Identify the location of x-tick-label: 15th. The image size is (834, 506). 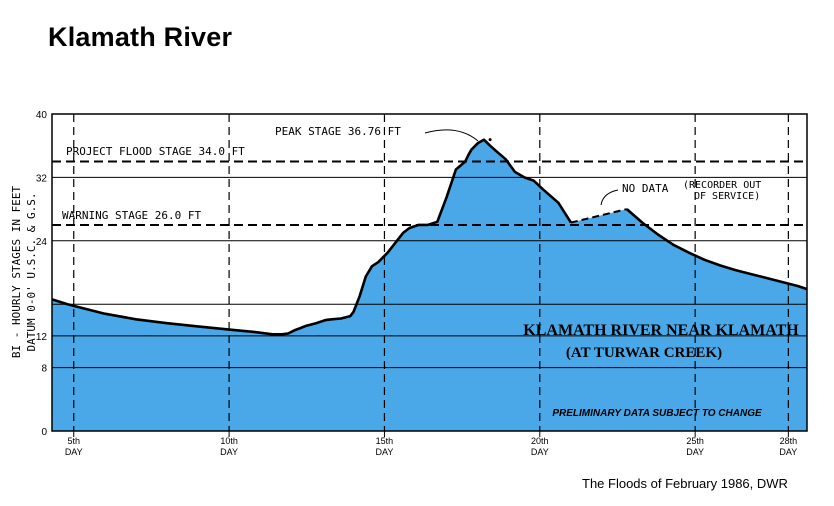
(385, 441).